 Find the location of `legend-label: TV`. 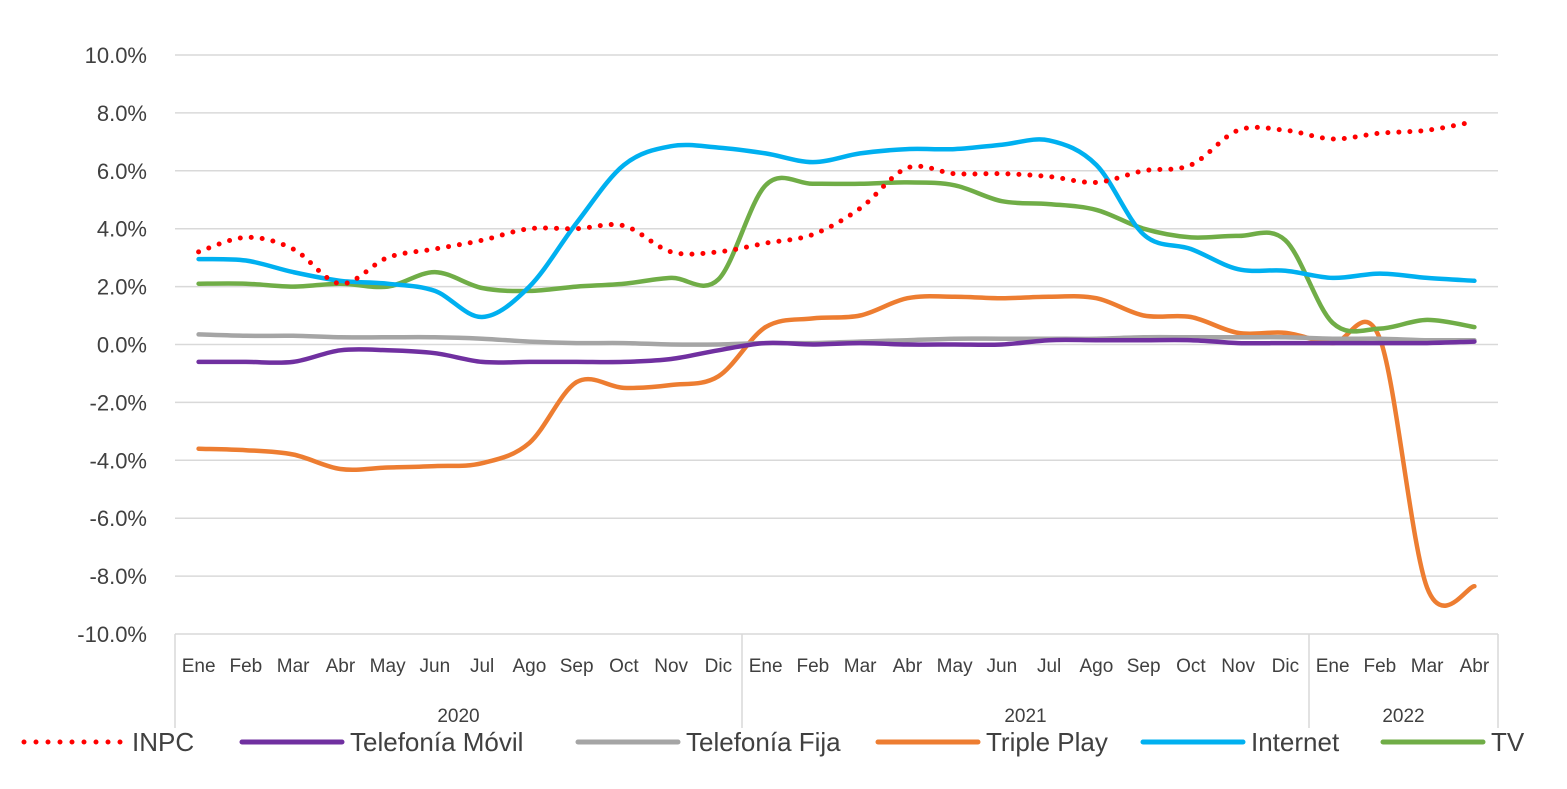

legend-label: TV is located at coordinates (1508, 742).